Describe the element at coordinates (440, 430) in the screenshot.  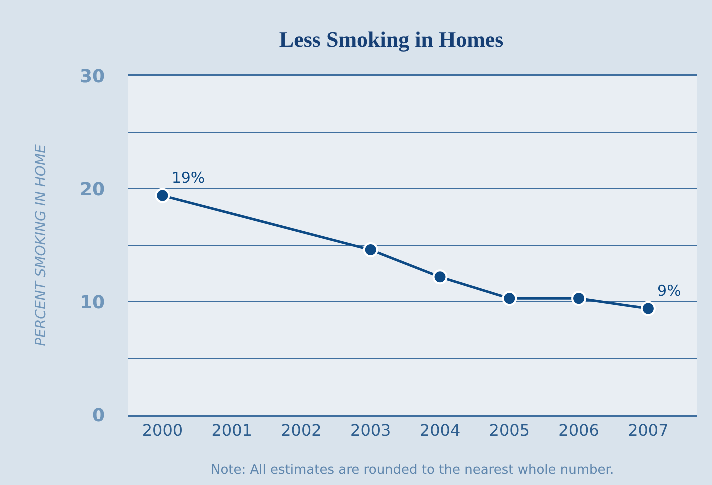
I see `x-tick-label: 2004` at that location.